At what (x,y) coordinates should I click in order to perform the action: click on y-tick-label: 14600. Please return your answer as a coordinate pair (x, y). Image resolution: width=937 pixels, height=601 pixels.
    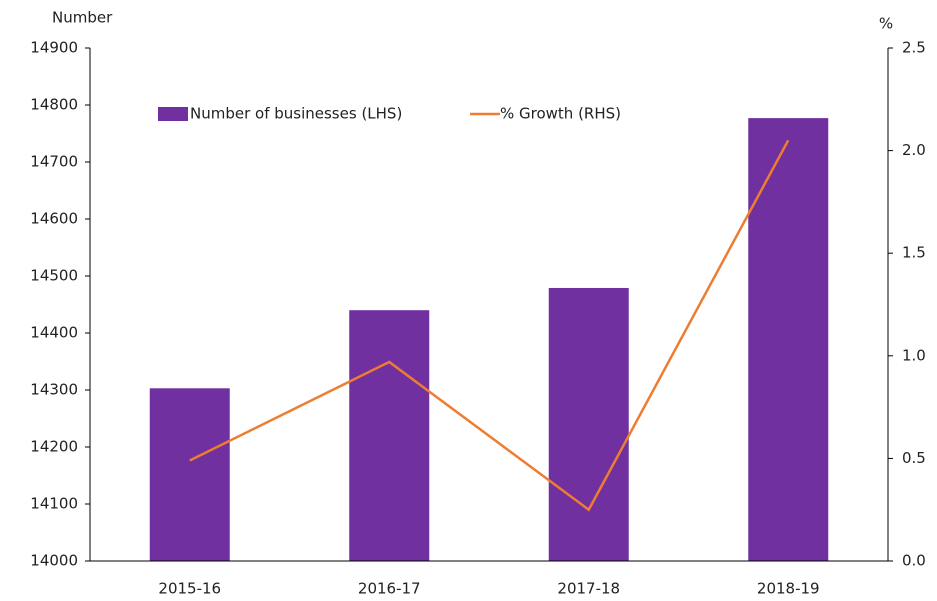
    Looking at the image, I should click on (54, 219).